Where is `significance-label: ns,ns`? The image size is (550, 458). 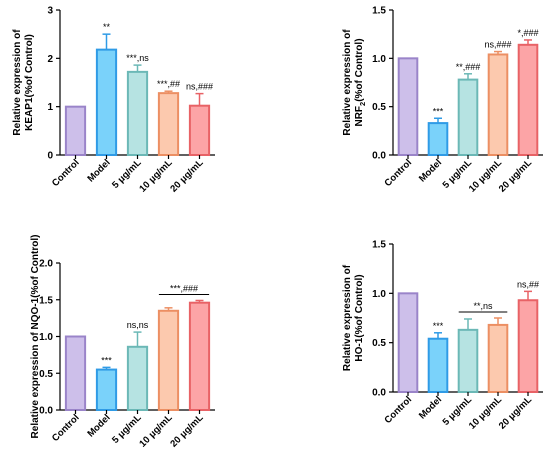
significance-label: ns,ns is located at coordinates (138, 325).